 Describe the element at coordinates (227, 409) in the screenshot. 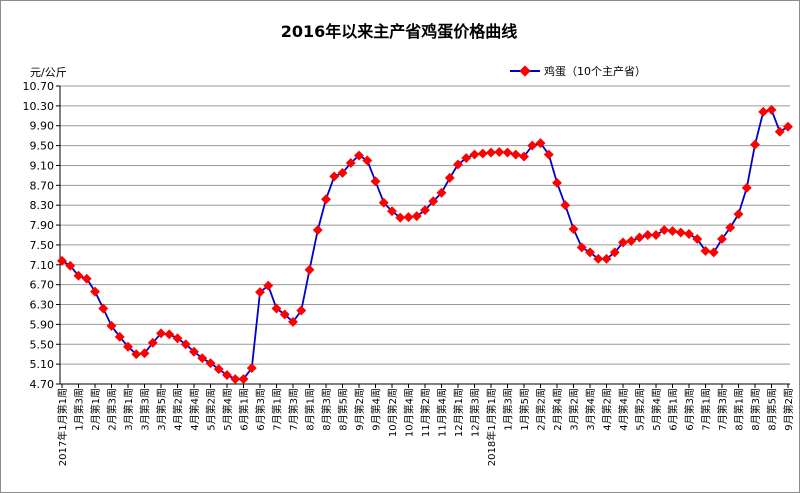

I see `x-tick-group: 5月第4周` at that location.